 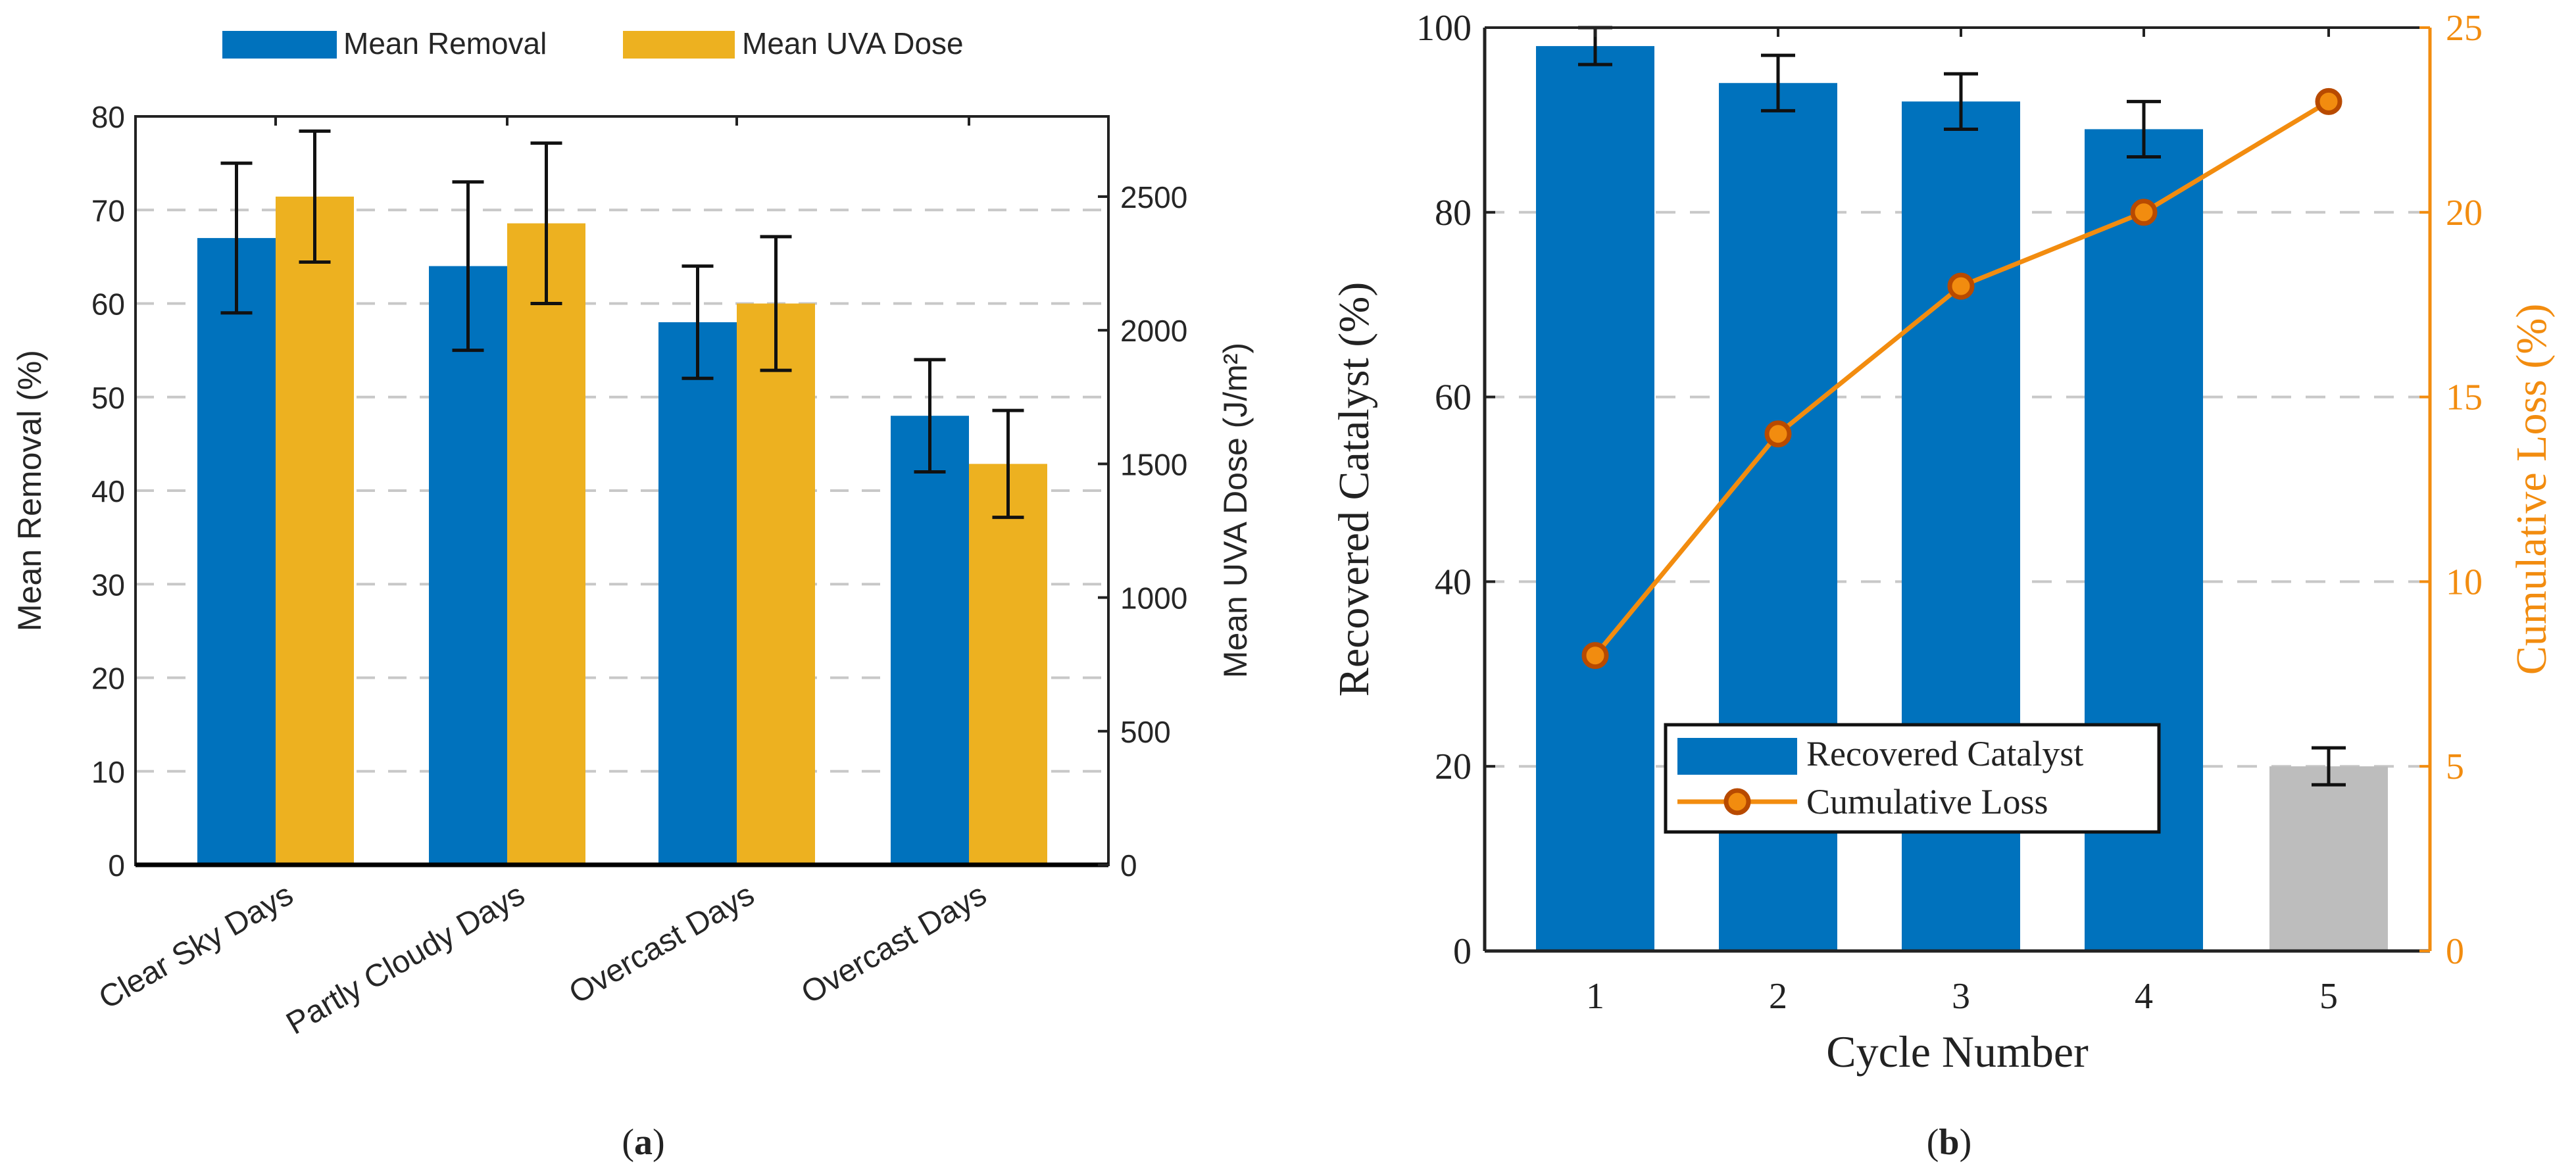 What do you see at coordinates (1153, 598) in the screenshot?
I see `y-right-tick-label: 1000` at bounding box center [1153, 598].